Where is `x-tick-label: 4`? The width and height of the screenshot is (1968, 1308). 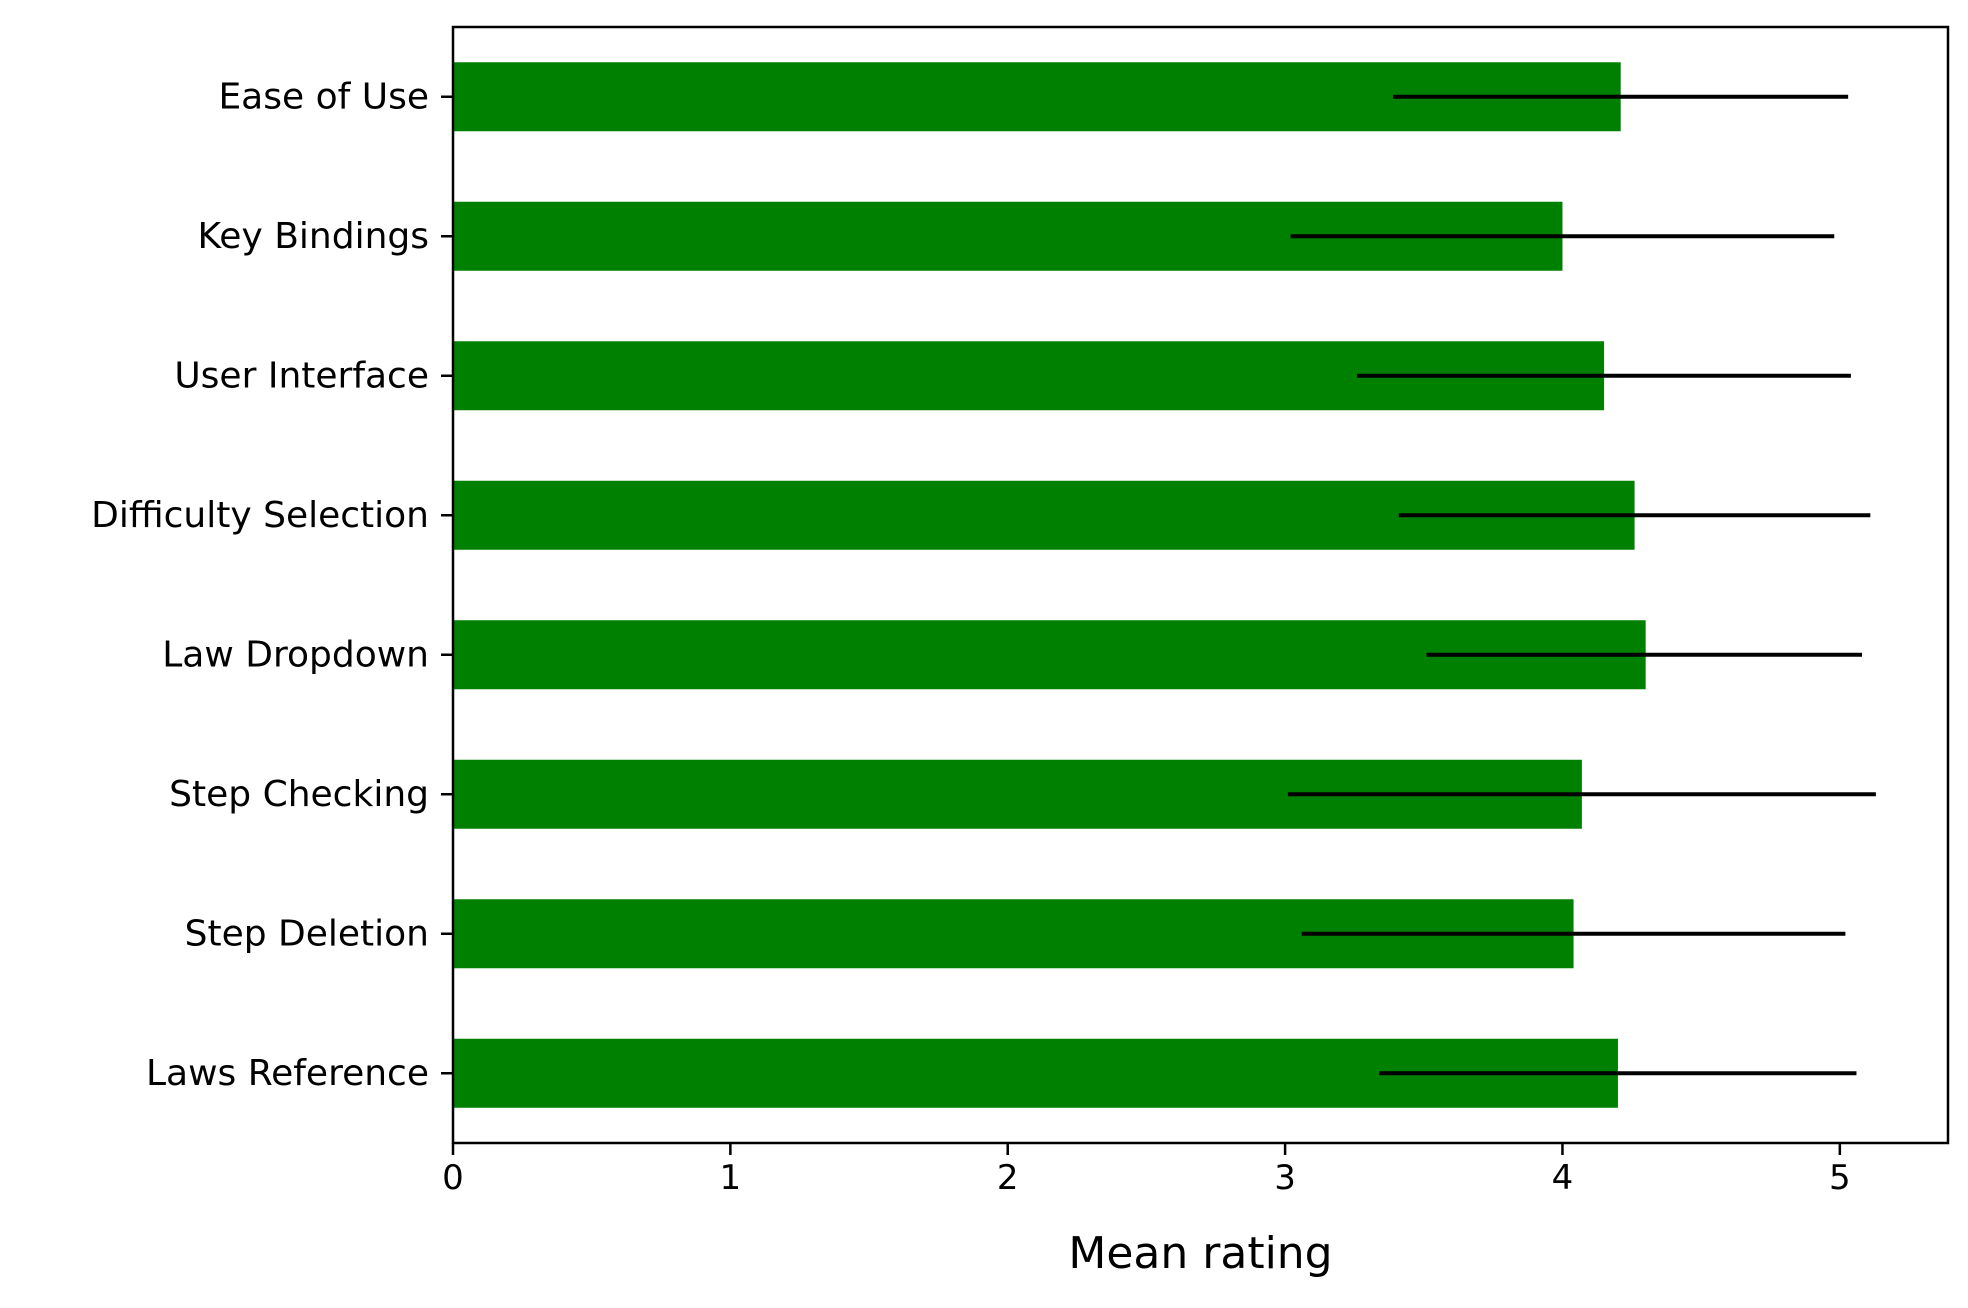
x-tick-label: 4 is located at coordinates (1563, 1178).